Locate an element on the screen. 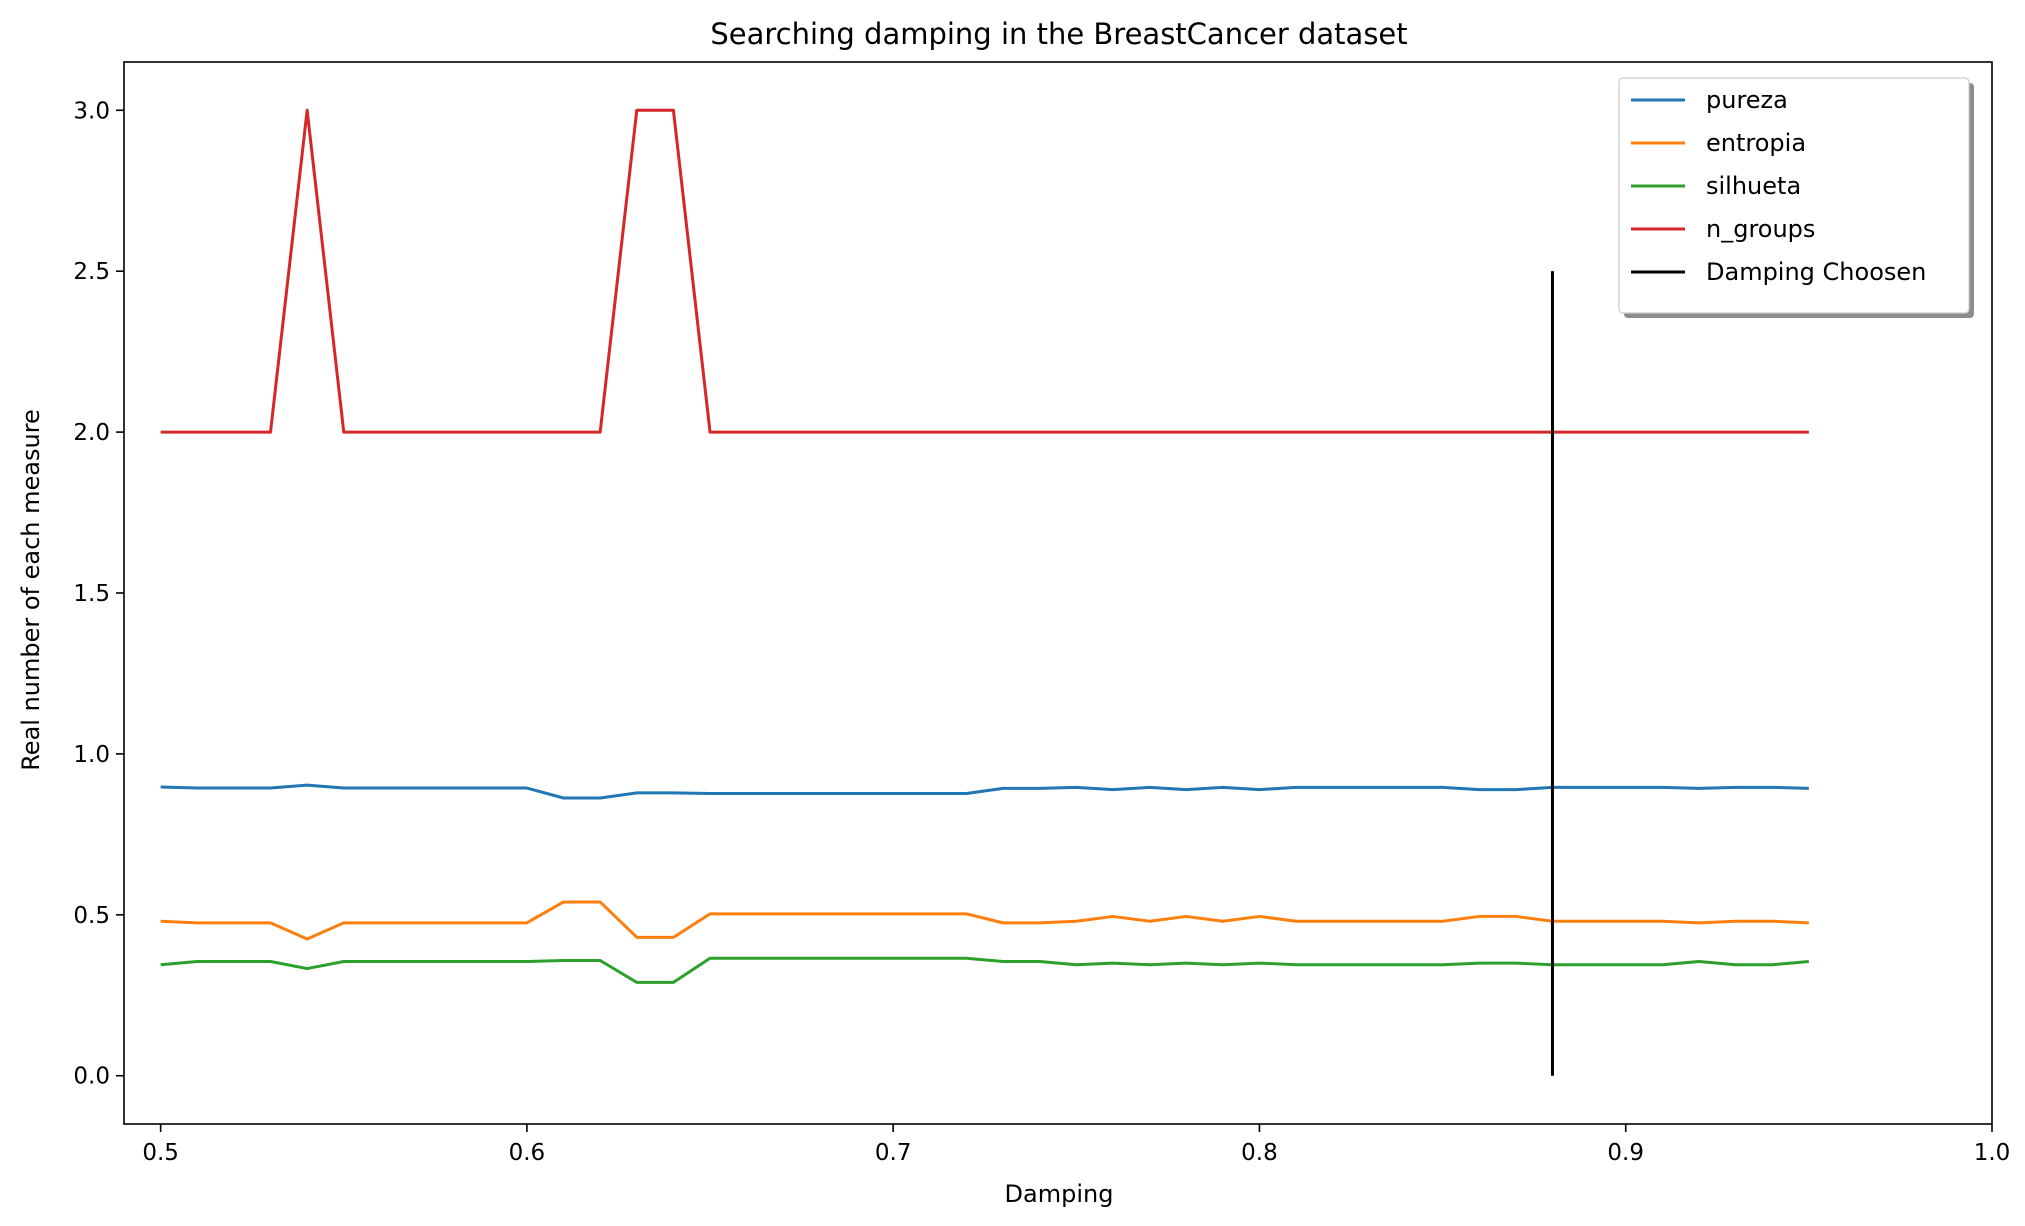 The width and height of the screenshot is (2025, 1226). x-tick-label: 0.7 is located at coordinates (893, 1153).